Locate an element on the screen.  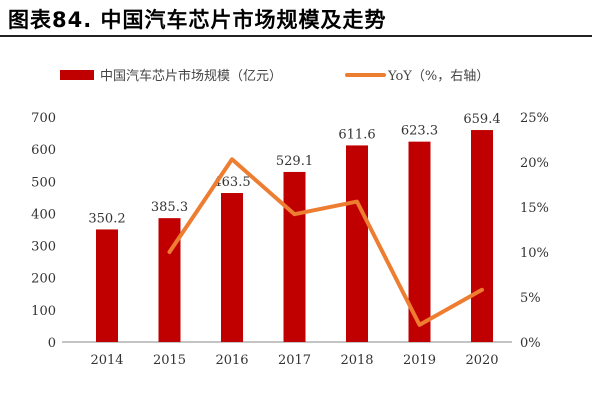
bar-2019 is located at coordinates (419, 241).